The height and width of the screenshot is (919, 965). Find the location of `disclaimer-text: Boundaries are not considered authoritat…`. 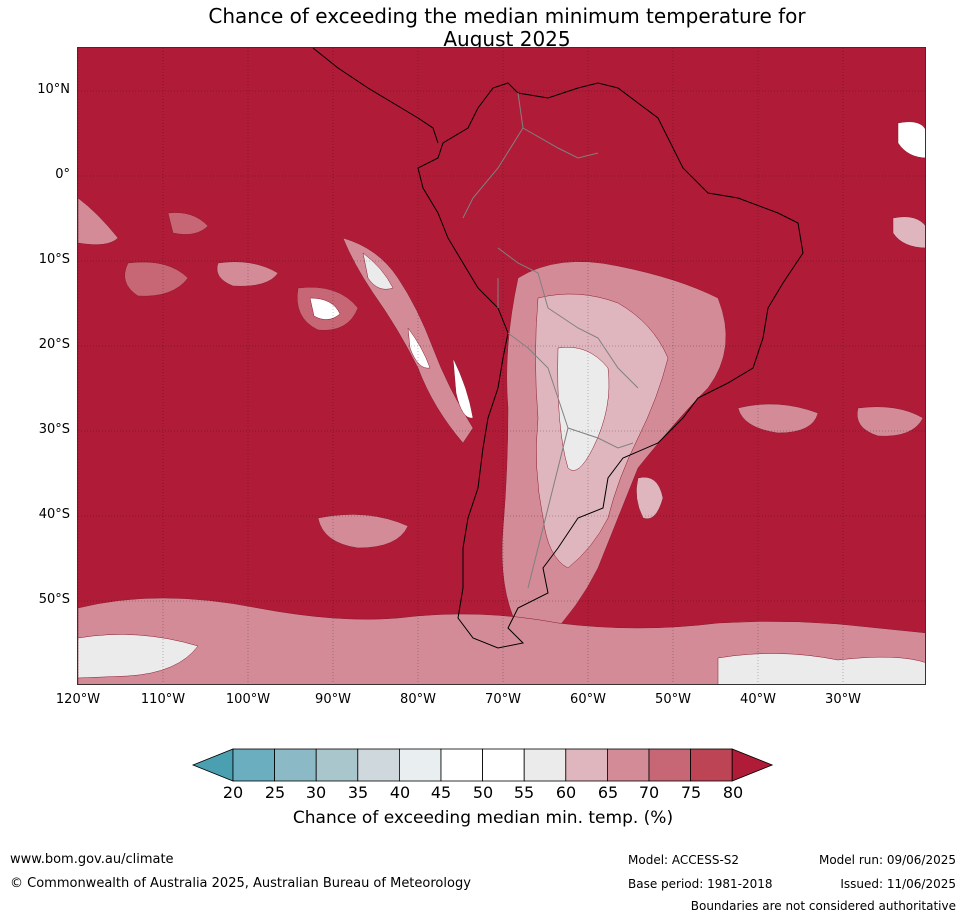

disclaimer-text: Boundaries are not considered authoritat… is located at coordinates (823, 906).